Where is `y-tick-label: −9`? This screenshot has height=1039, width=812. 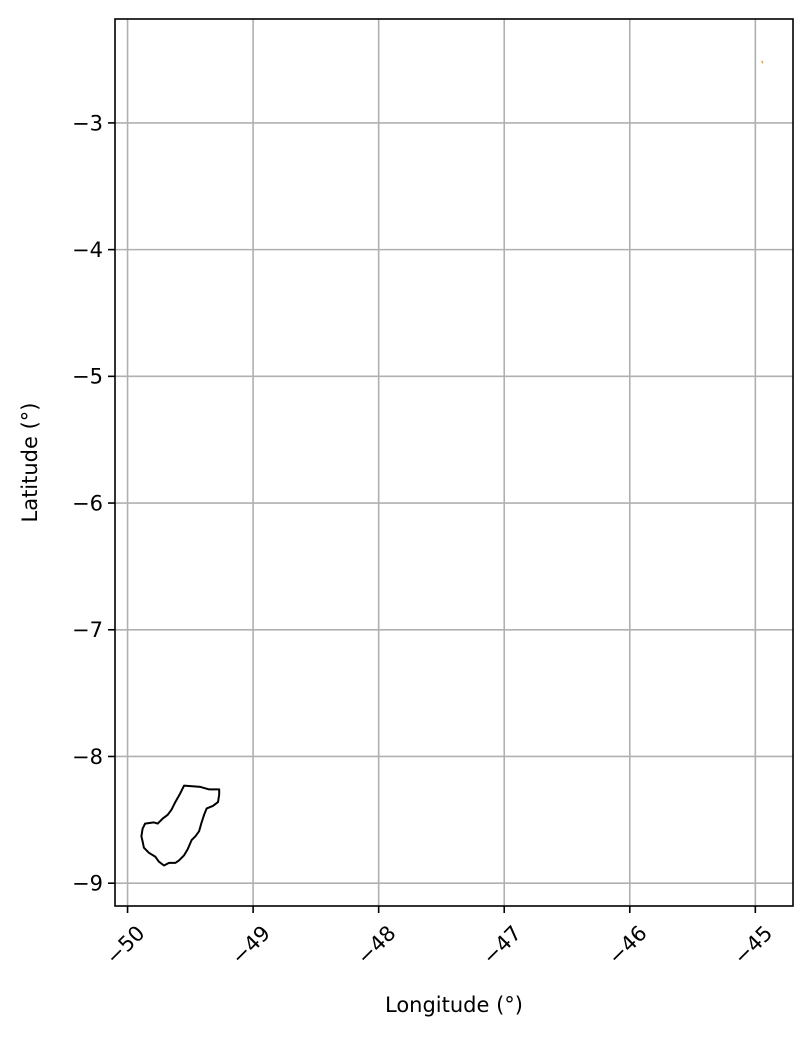
y-tick-label: −9 is located at coordinates (87, 884).